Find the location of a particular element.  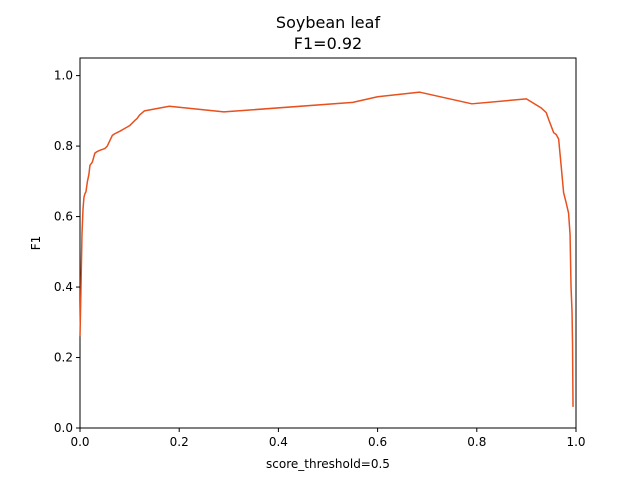

y-tick-label: 0.2 is located at coordinates (63, 358).